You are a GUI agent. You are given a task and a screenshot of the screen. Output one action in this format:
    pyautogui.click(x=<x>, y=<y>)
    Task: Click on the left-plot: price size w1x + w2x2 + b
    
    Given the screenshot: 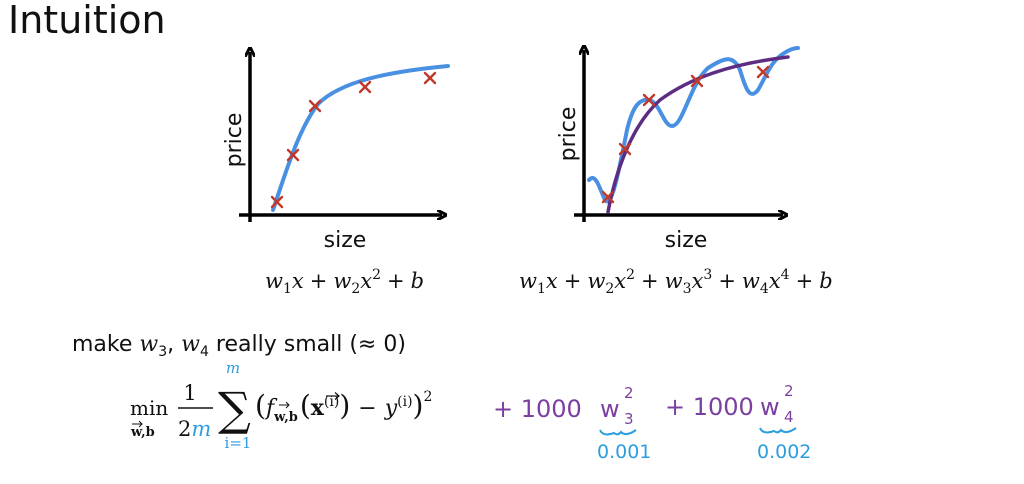 What is the action you would take?
    pyautogui.click(x=336, y=174)
    